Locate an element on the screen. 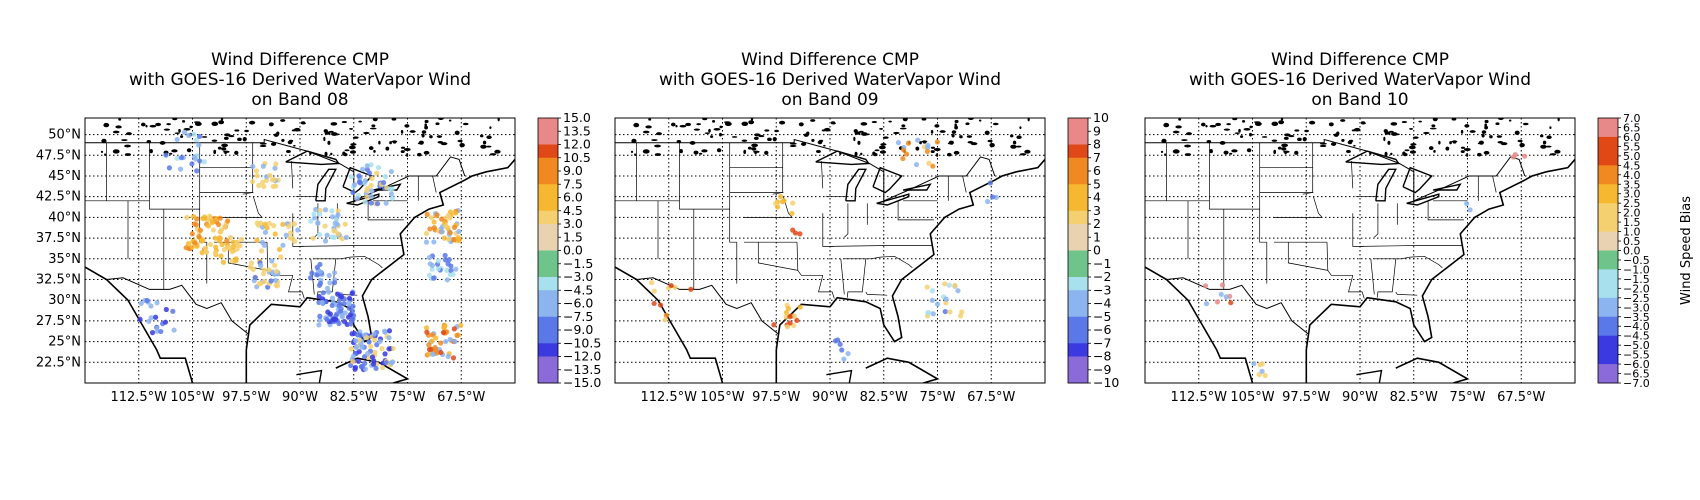 This screenshot has width=1700, height=500. lat-tick-label: 25°N is located at coordinates (64, 342).